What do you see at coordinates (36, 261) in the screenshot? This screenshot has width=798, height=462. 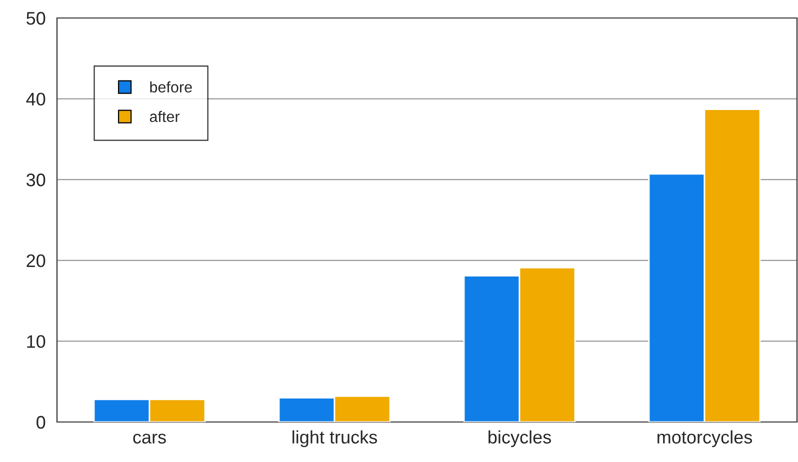 I see `y-tick-label: 20` at bounding box center [36, 261].